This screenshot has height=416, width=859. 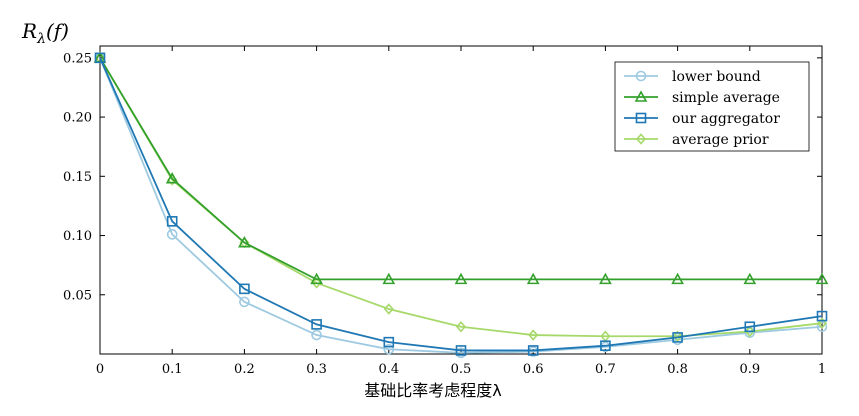 What do you see at coordinates (716, 77) in the screenshot?
I see `legend-label-lower-bound: lower bound` at bounding box center [716, 77].